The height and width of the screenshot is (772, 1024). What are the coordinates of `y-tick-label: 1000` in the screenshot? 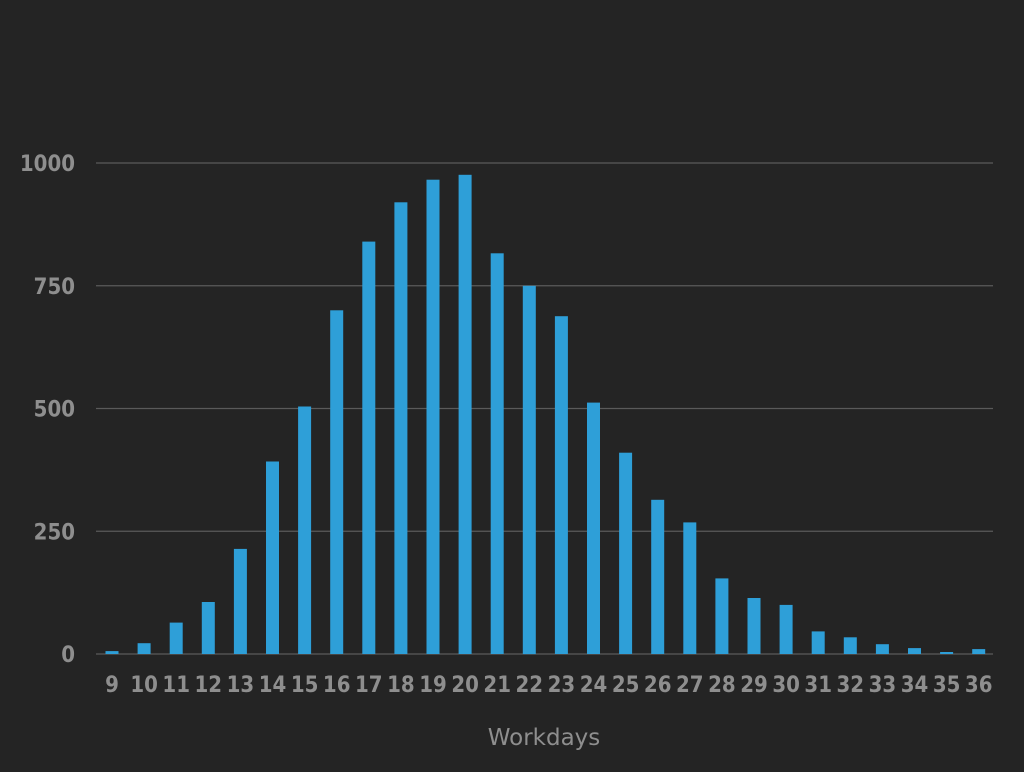 It's located at (47, 164).